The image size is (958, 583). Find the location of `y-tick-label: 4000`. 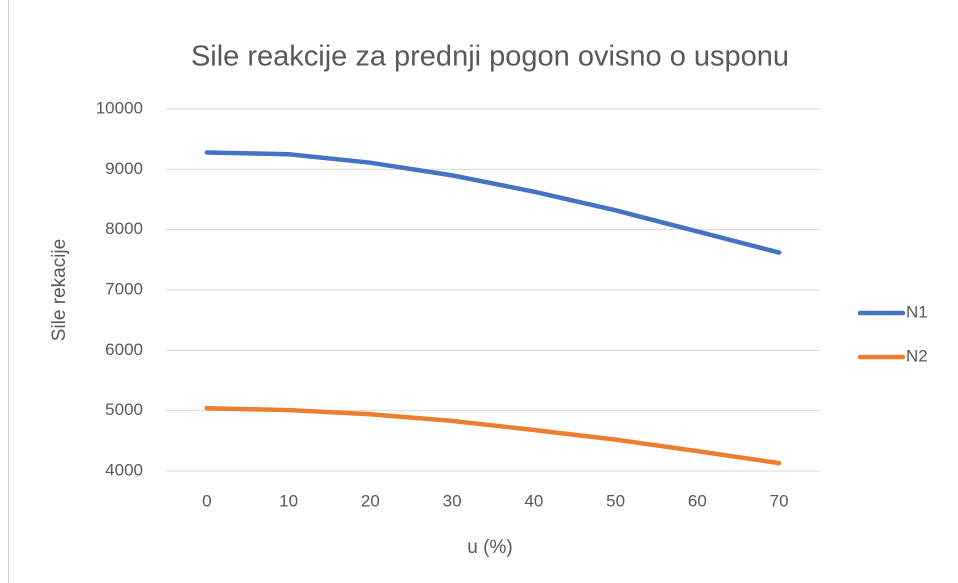

y-tick-label: 4000 is located at coordinates (124, 469).